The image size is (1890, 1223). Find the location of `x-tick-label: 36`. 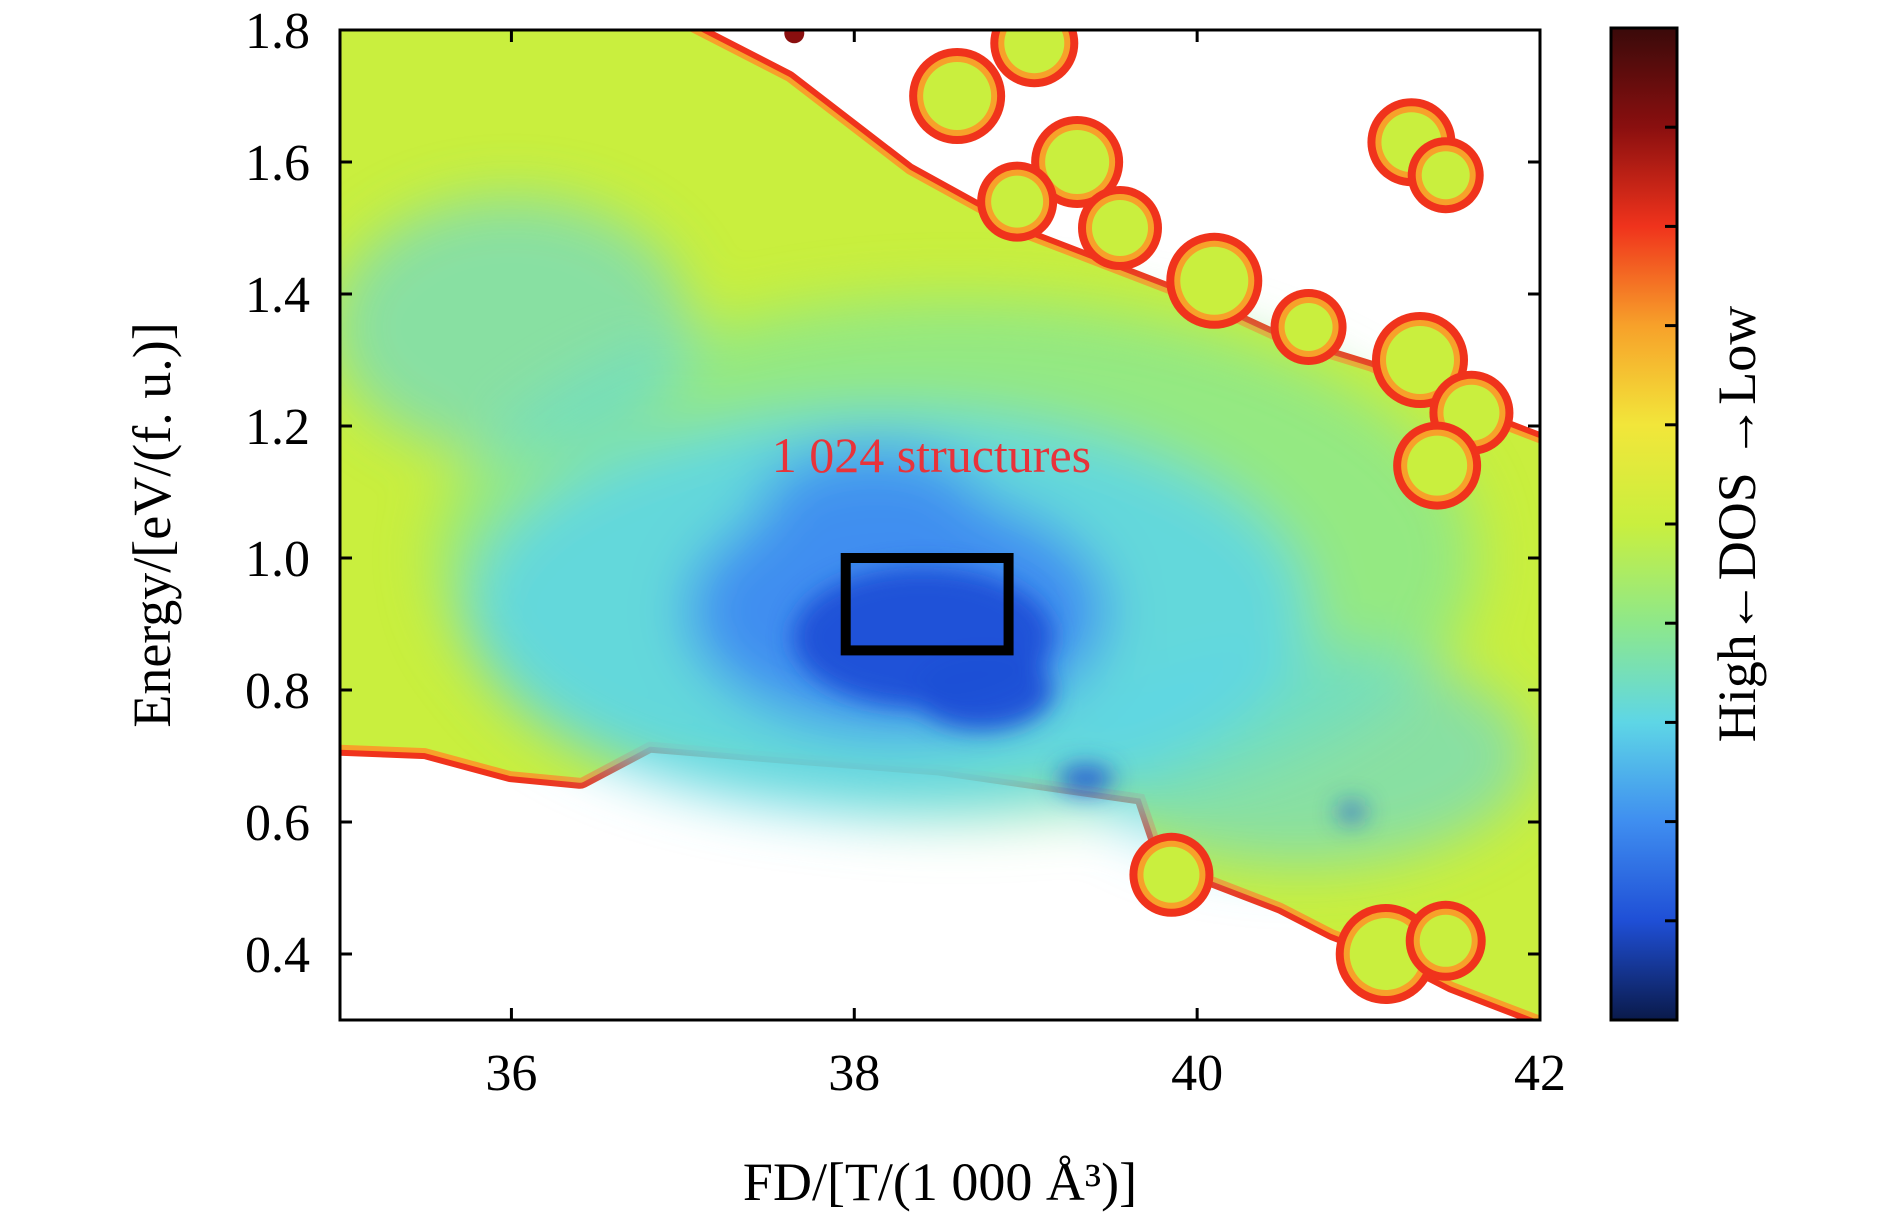

x-tick-label: 36 is located at coordinates (511, 1073).